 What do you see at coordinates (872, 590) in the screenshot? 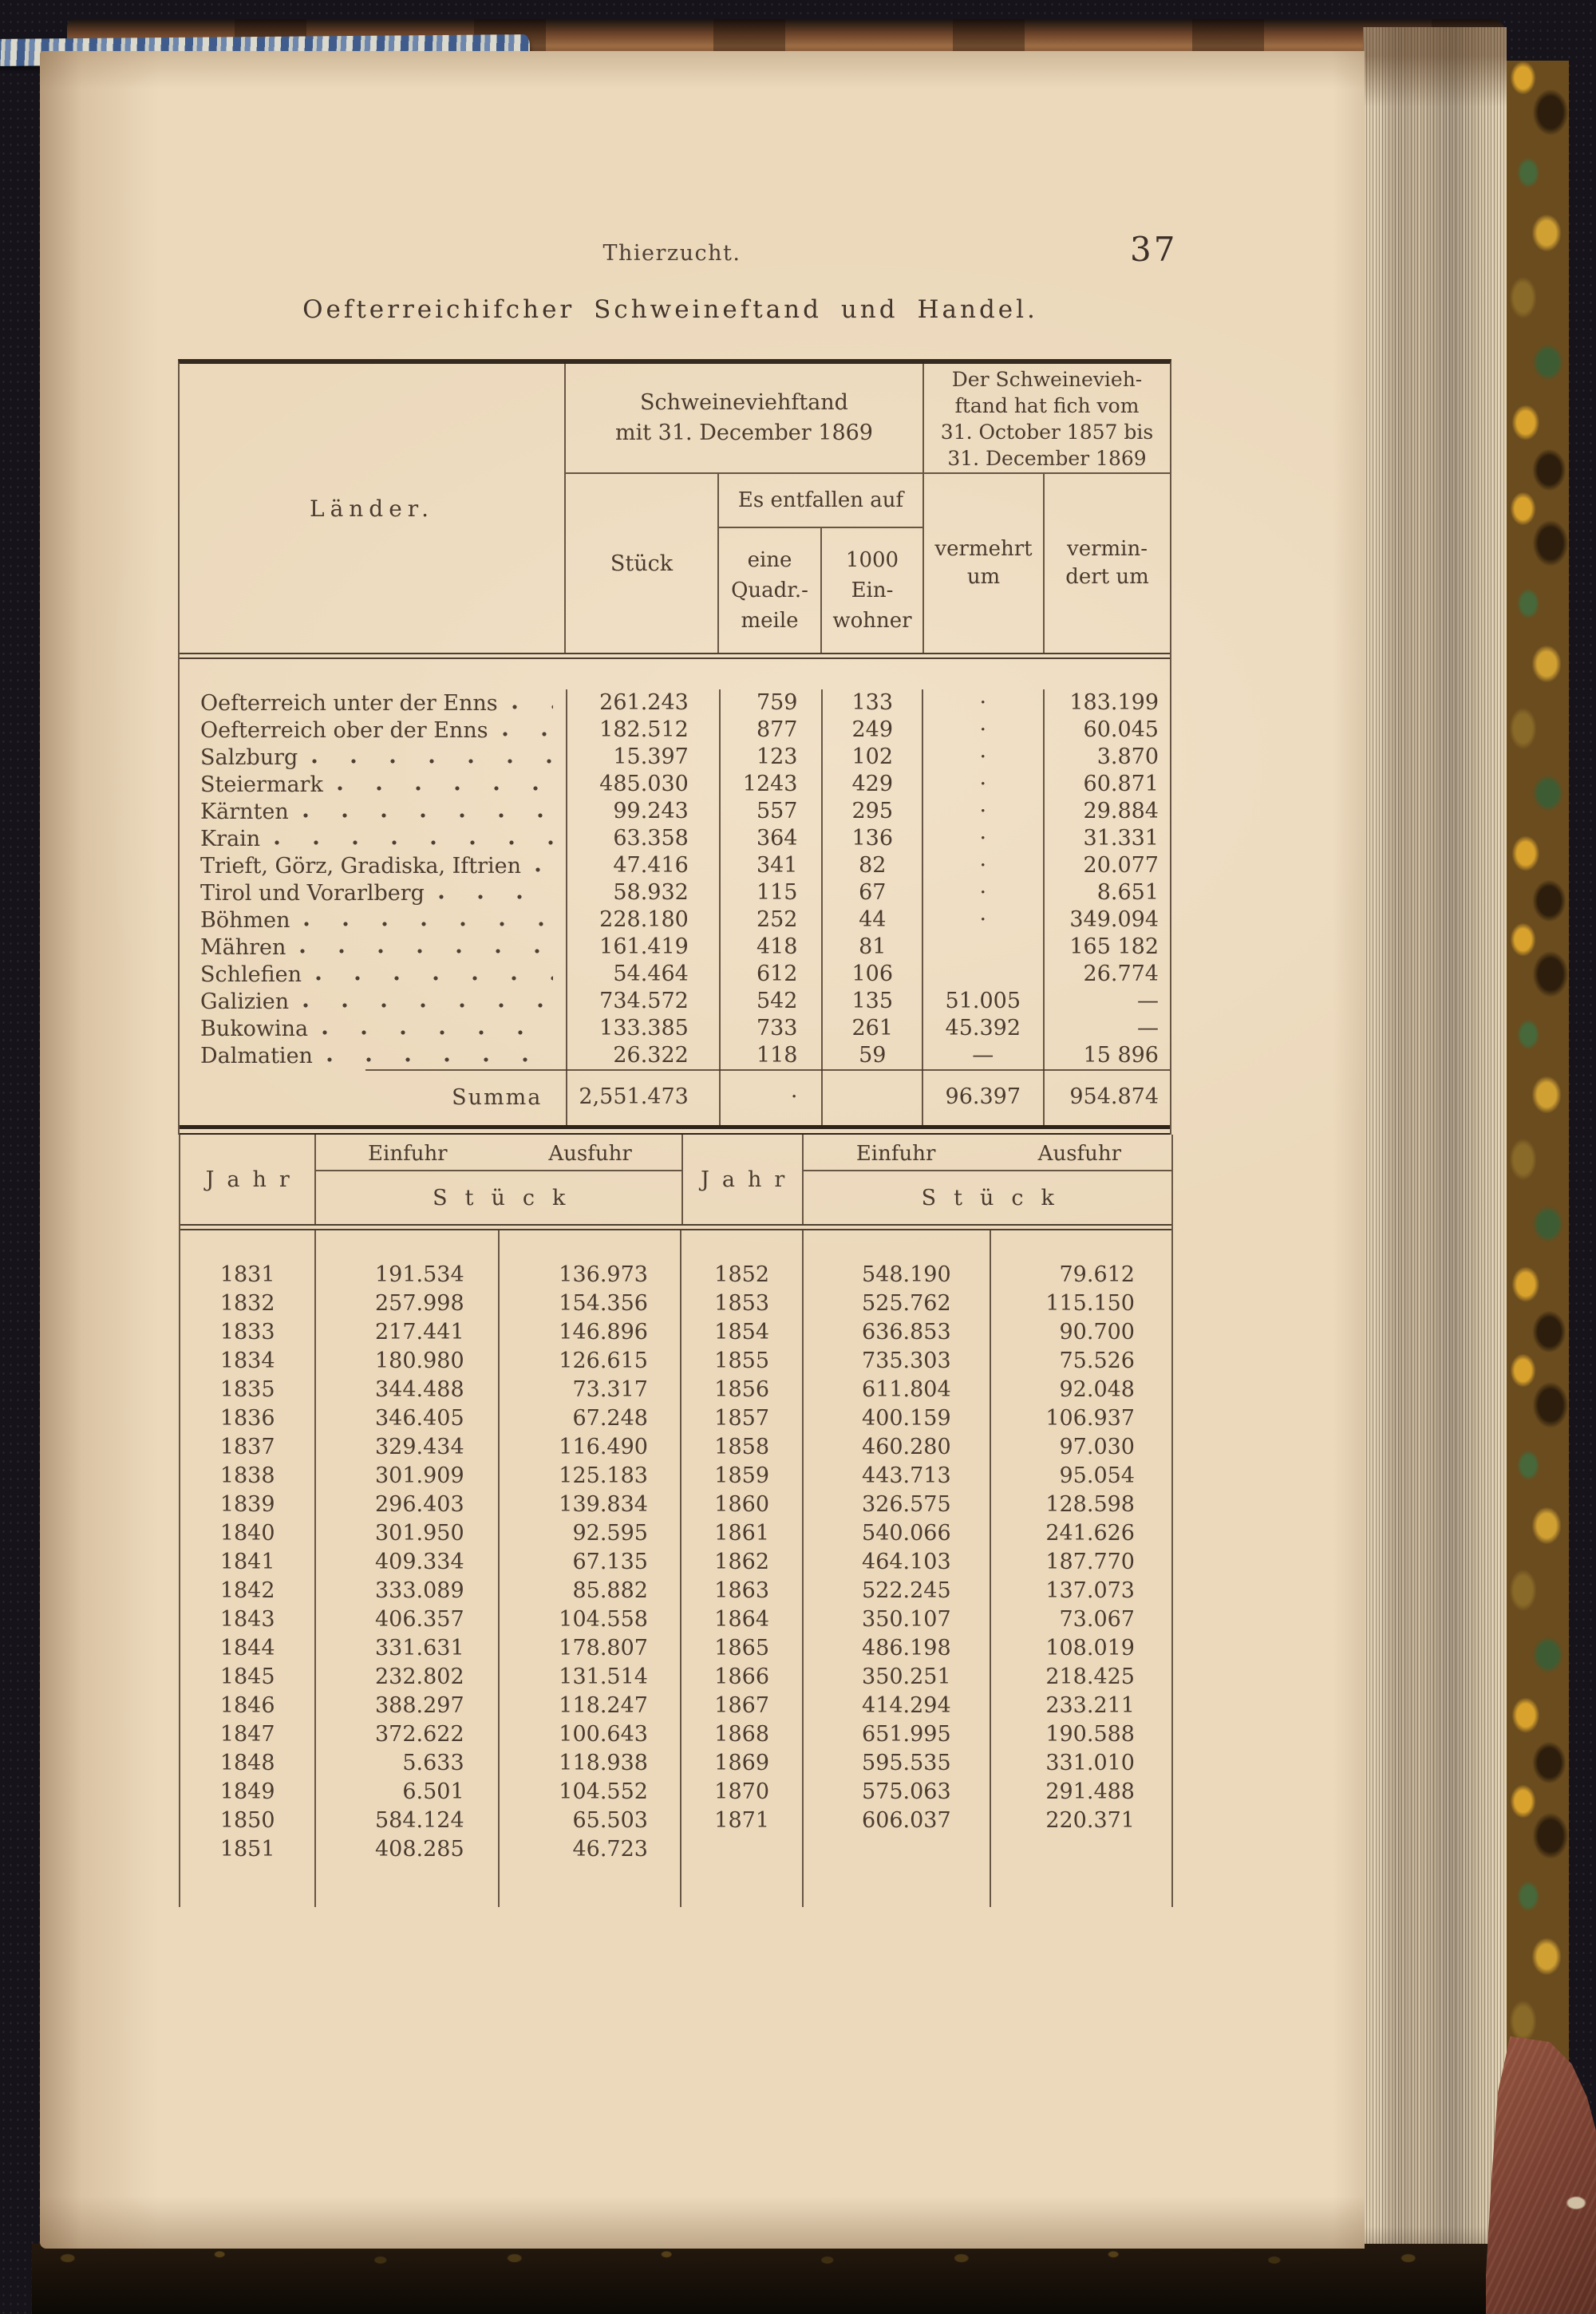
I see `header-einwohner: 1000 Ein- wohner` at bounding box center [872, 590].